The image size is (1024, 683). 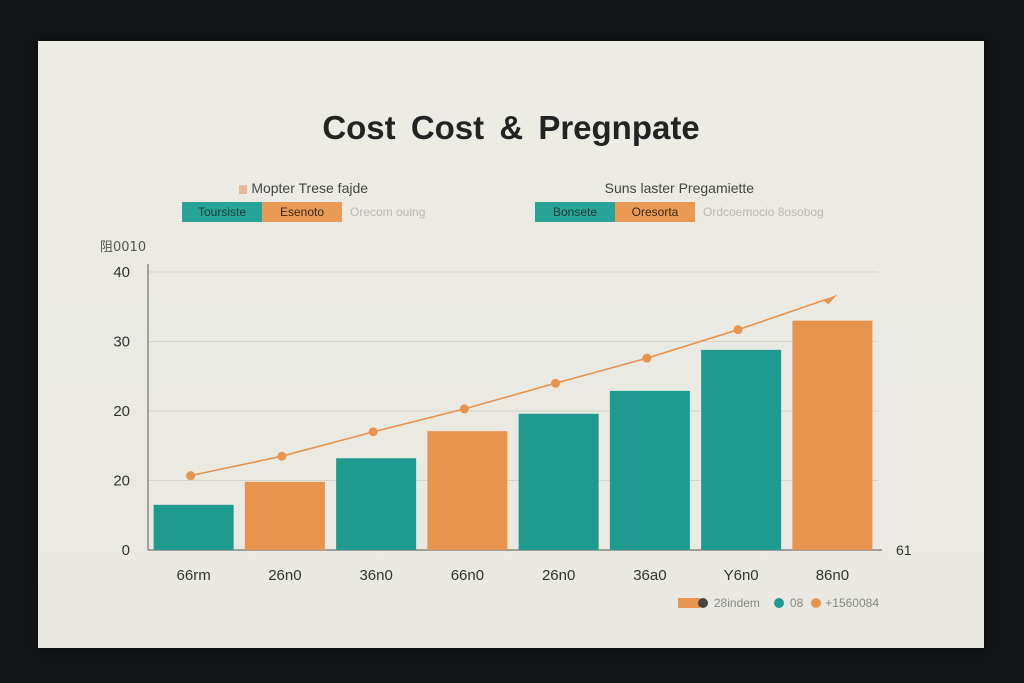 I want to click on bottom-legend: 28indem 08 +1560084, so click(x=778, y=603).